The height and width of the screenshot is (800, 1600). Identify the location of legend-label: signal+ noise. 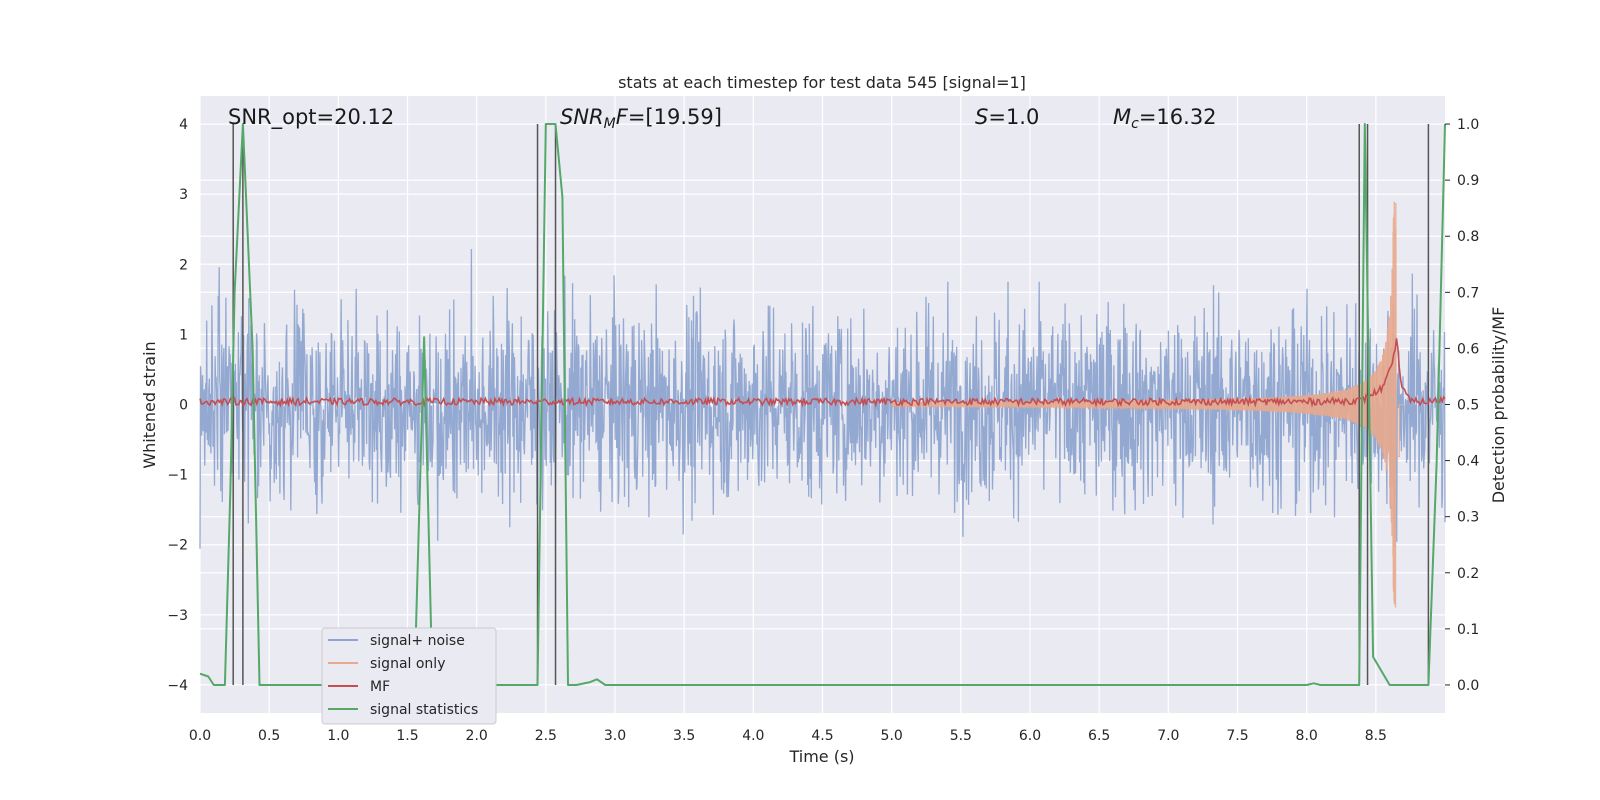
(417, 641).